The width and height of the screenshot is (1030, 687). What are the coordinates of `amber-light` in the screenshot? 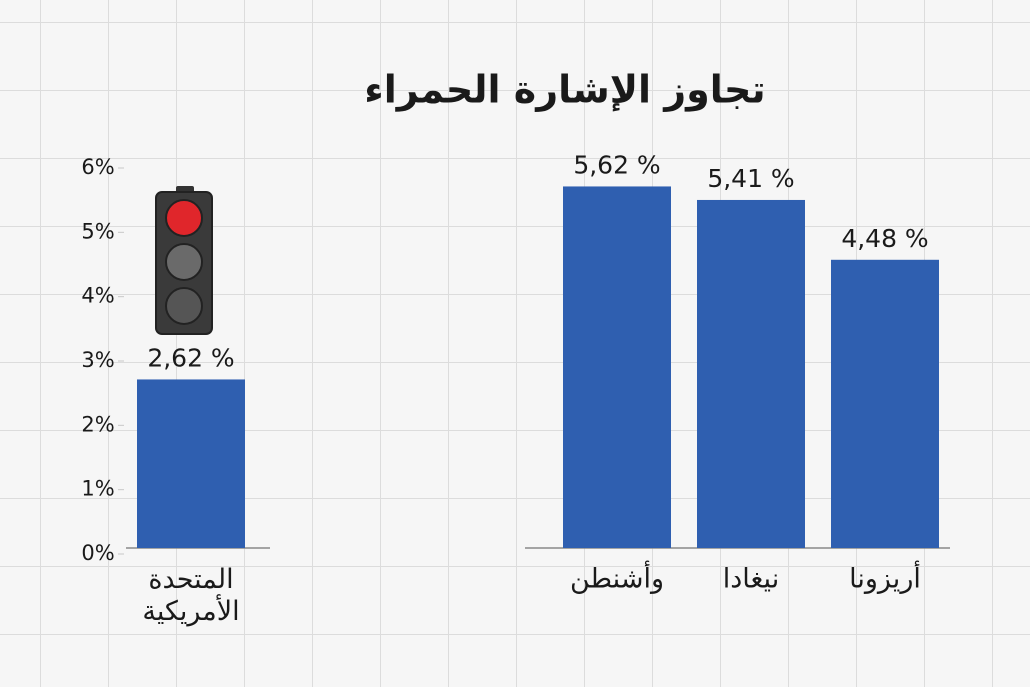 It's located at (184, 262).